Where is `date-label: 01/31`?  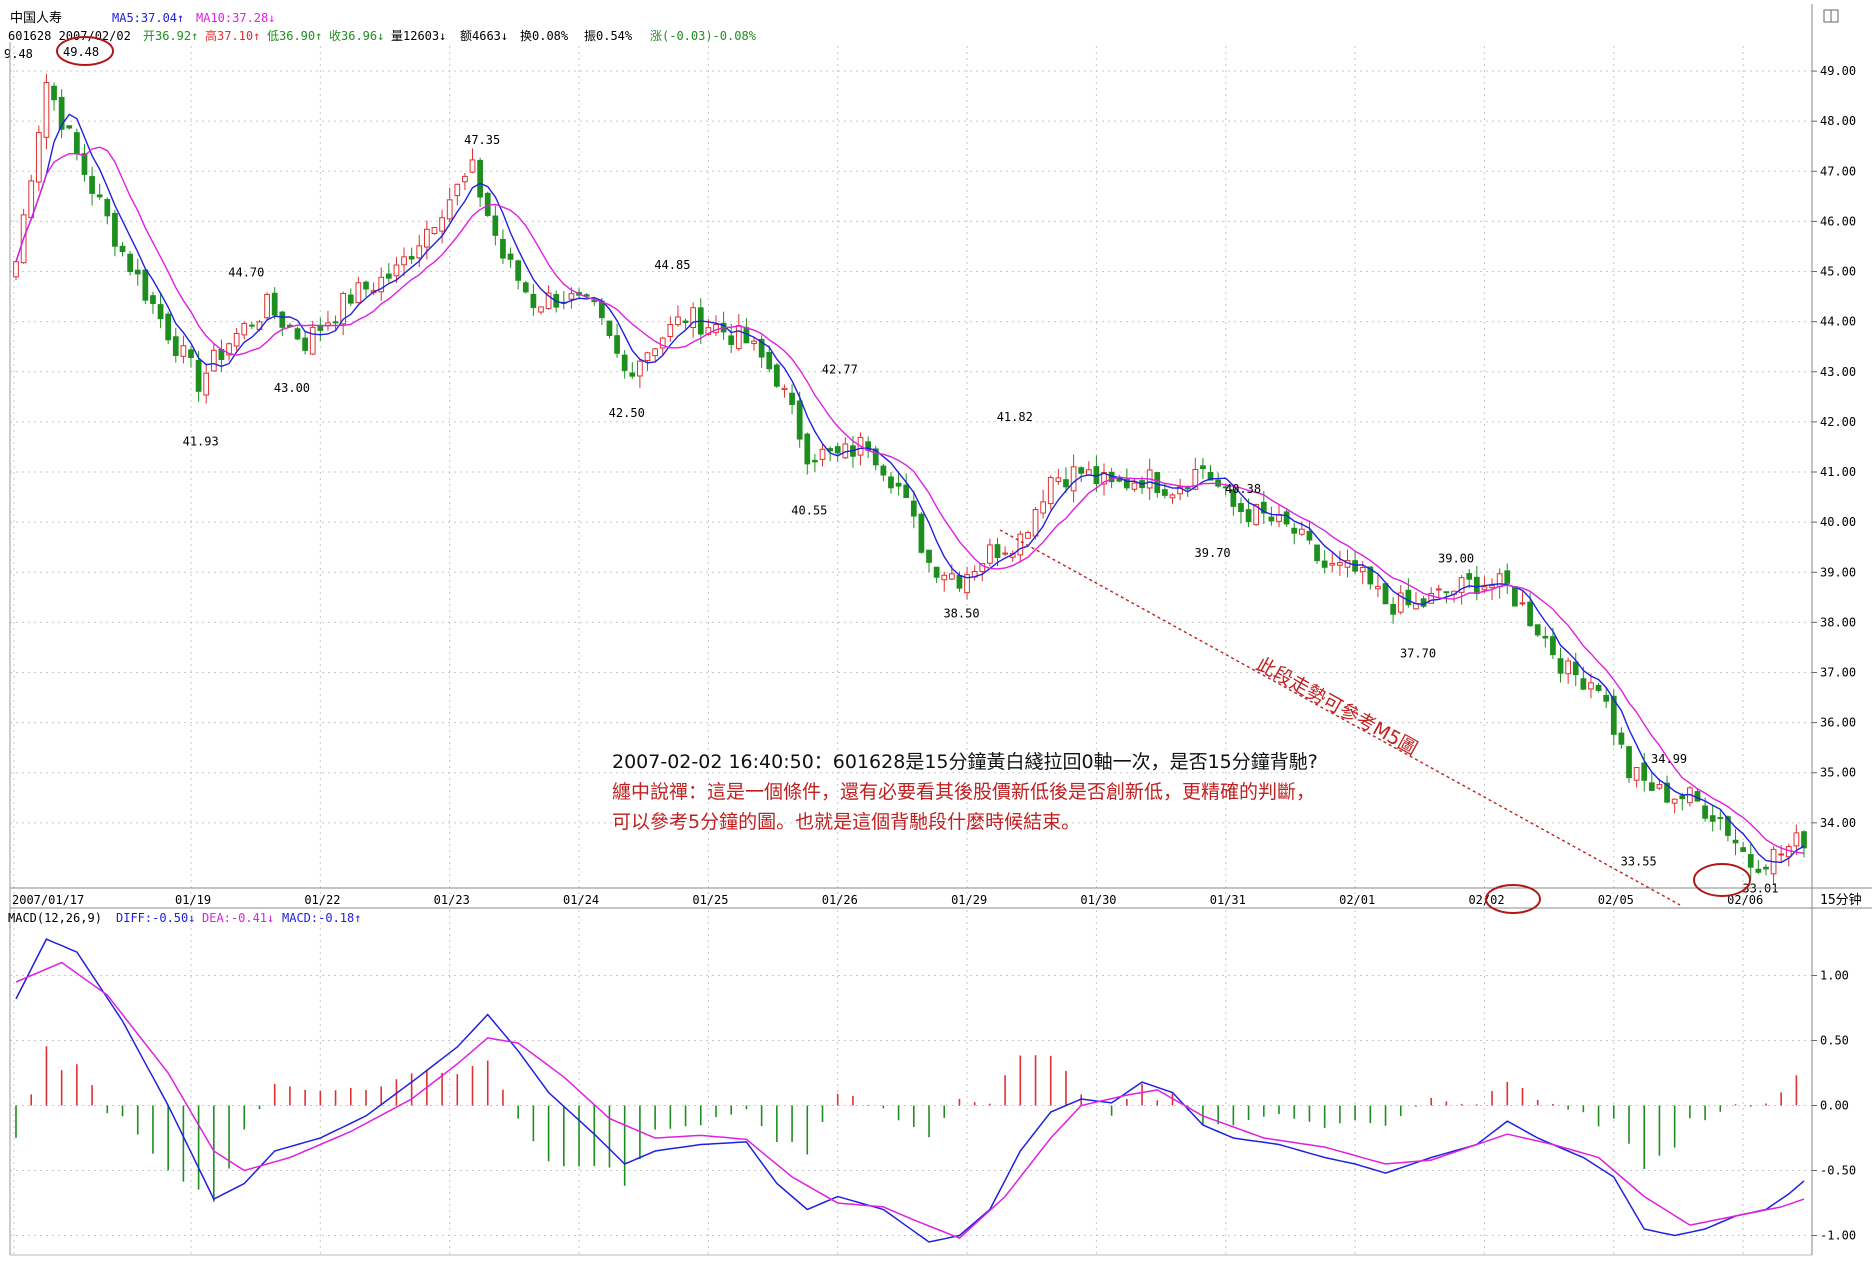 date-label: 01/31 is located at coordinates (1228, 900).